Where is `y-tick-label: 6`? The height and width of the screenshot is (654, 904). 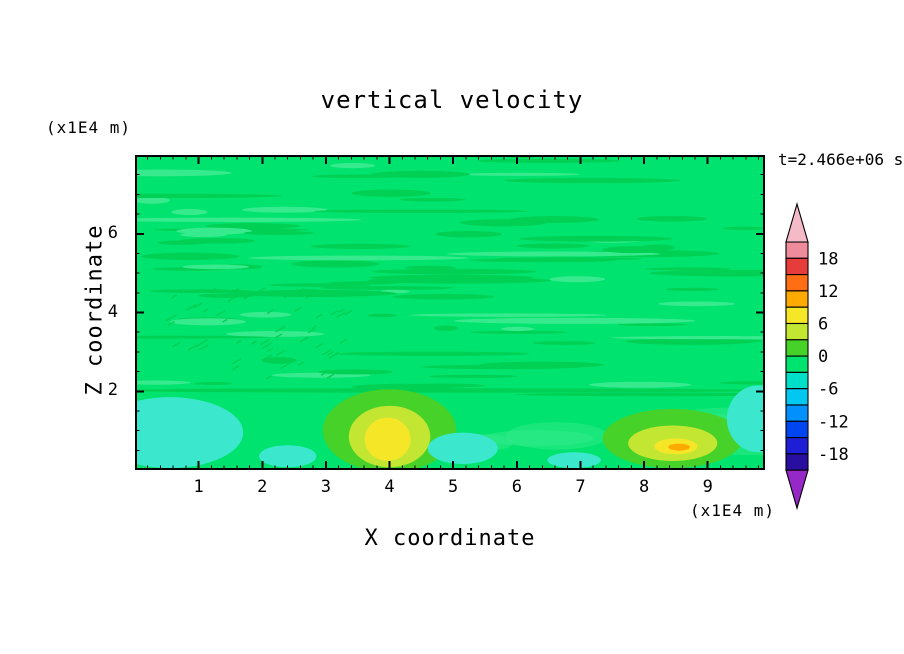
y-tick-label: 6 is located at coordinates (112, 232).